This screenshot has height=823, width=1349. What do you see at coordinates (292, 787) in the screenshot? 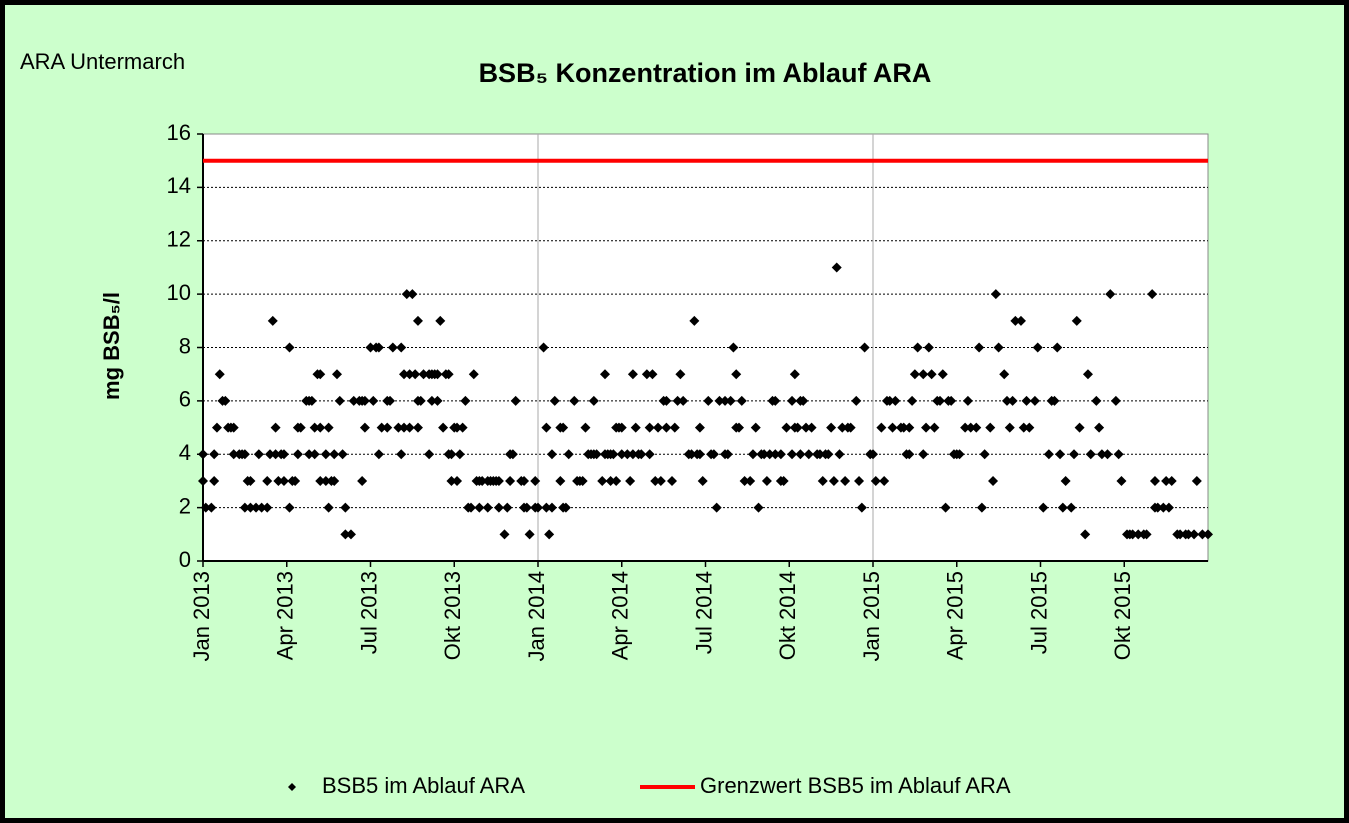
I see `legend-marker` at bounding box center [292, 787].